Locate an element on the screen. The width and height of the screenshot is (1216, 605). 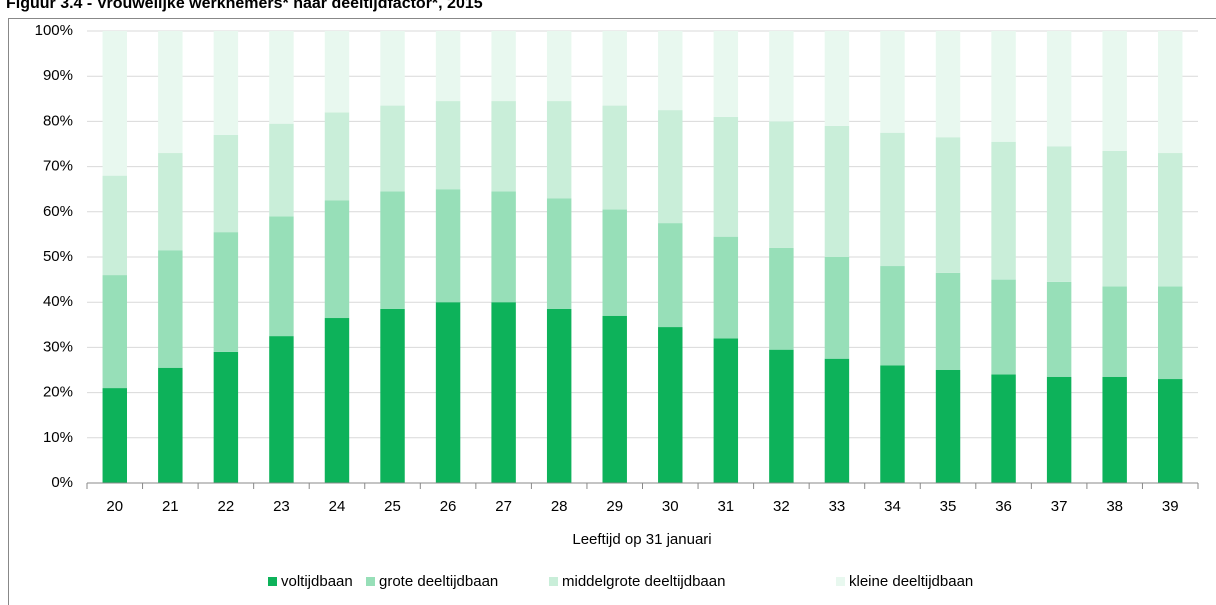
x-tick-label: 22 is located at coordinates (226, 506).